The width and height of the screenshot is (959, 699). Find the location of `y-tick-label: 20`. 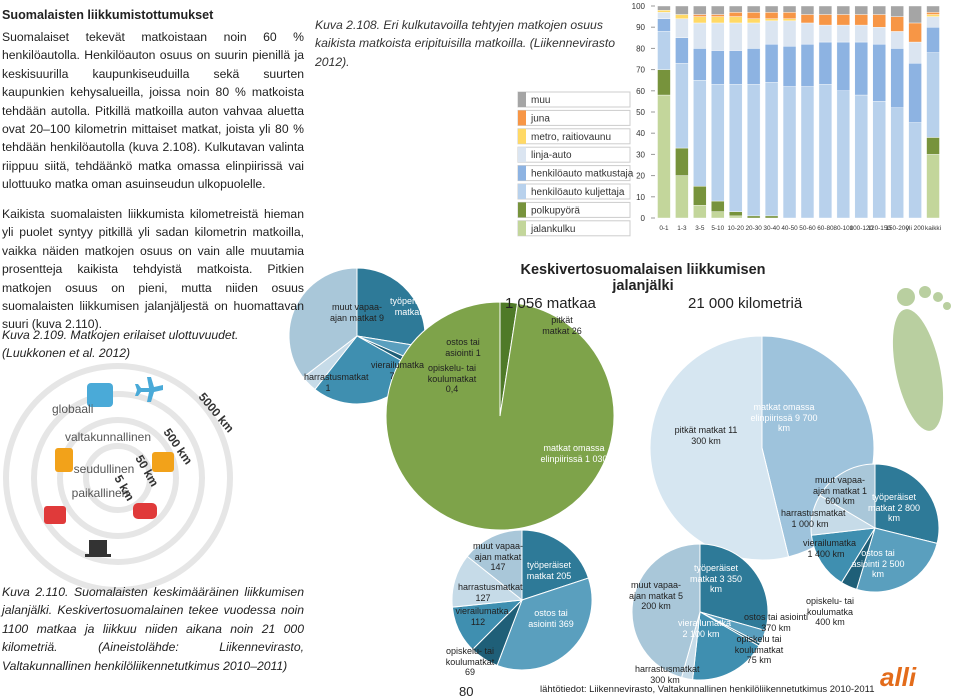

y-tick-label: 20 is located at coordinates (640, 176).